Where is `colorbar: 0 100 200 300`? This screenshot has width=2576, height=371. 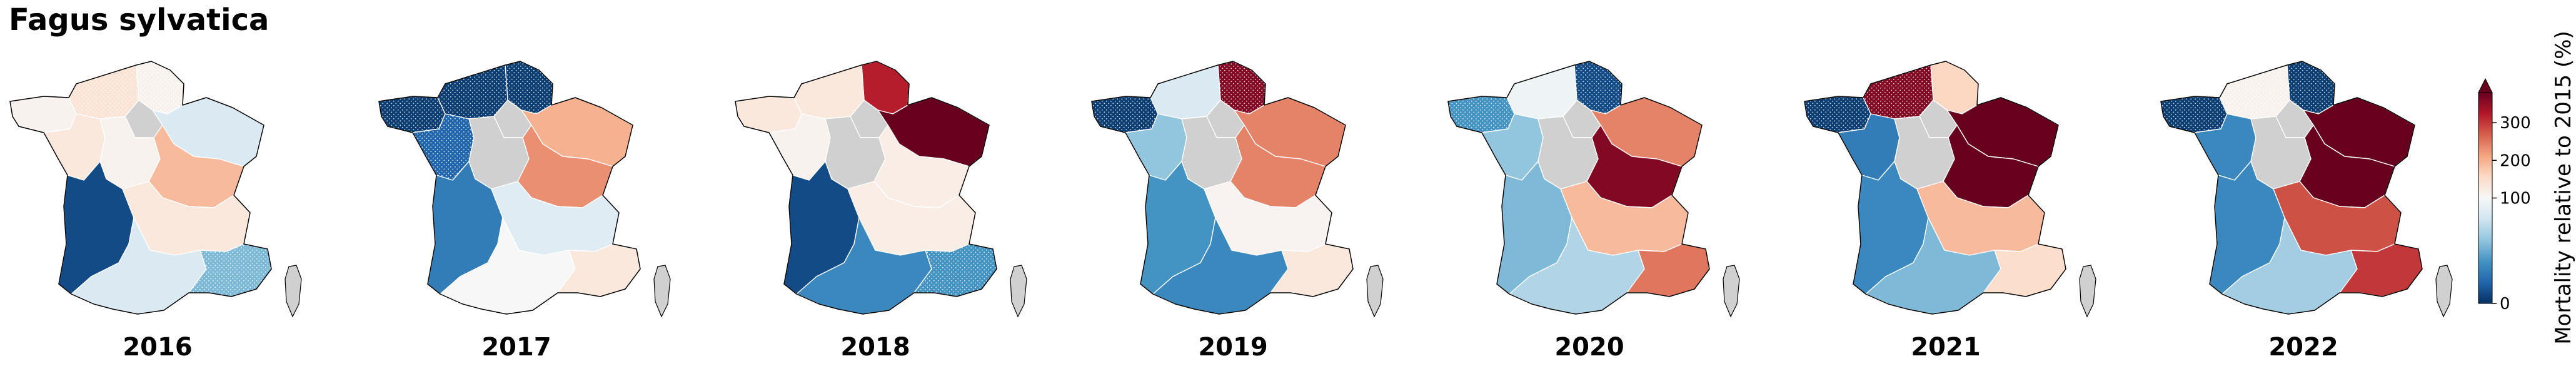
colorbar: 0 100 200 300 is located at coordinates (2504, 195).